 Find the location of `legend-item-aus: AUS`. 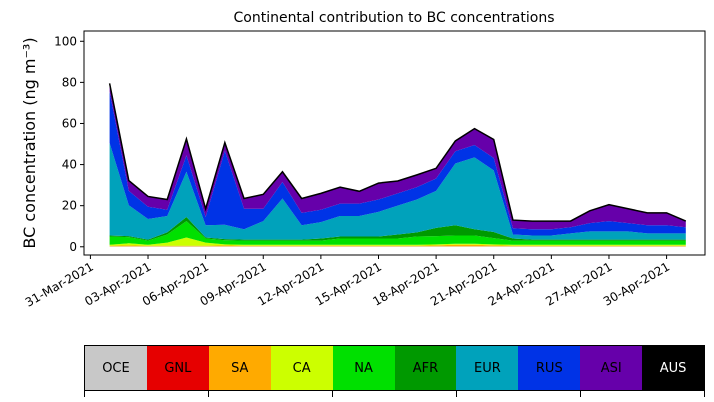

legend-item-aus: AUS is located at coordinates (673, 368).